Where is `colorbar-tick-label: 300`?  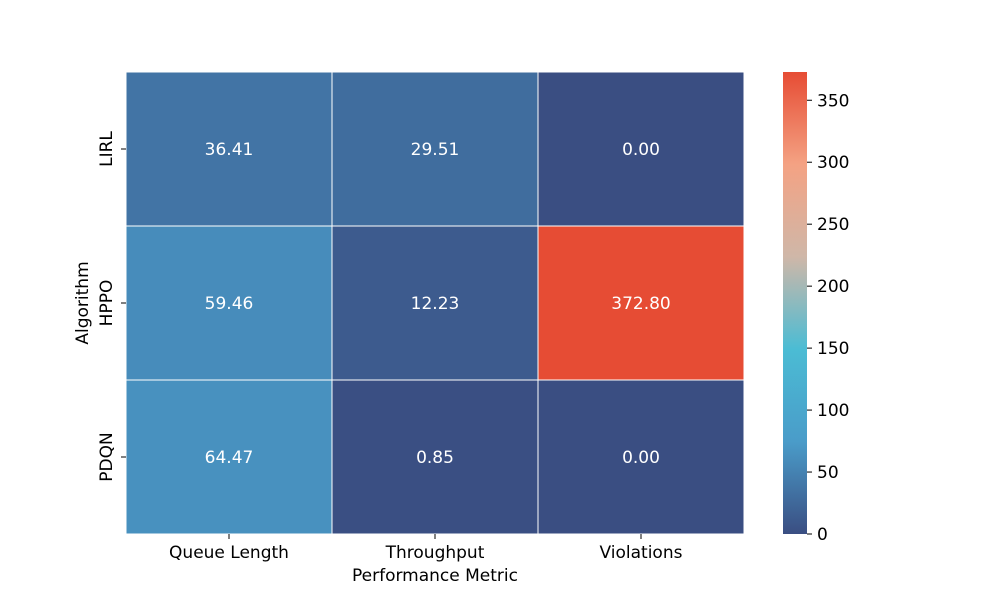 colorbar-tick-label: 300 is located at coordinates (833, 163).